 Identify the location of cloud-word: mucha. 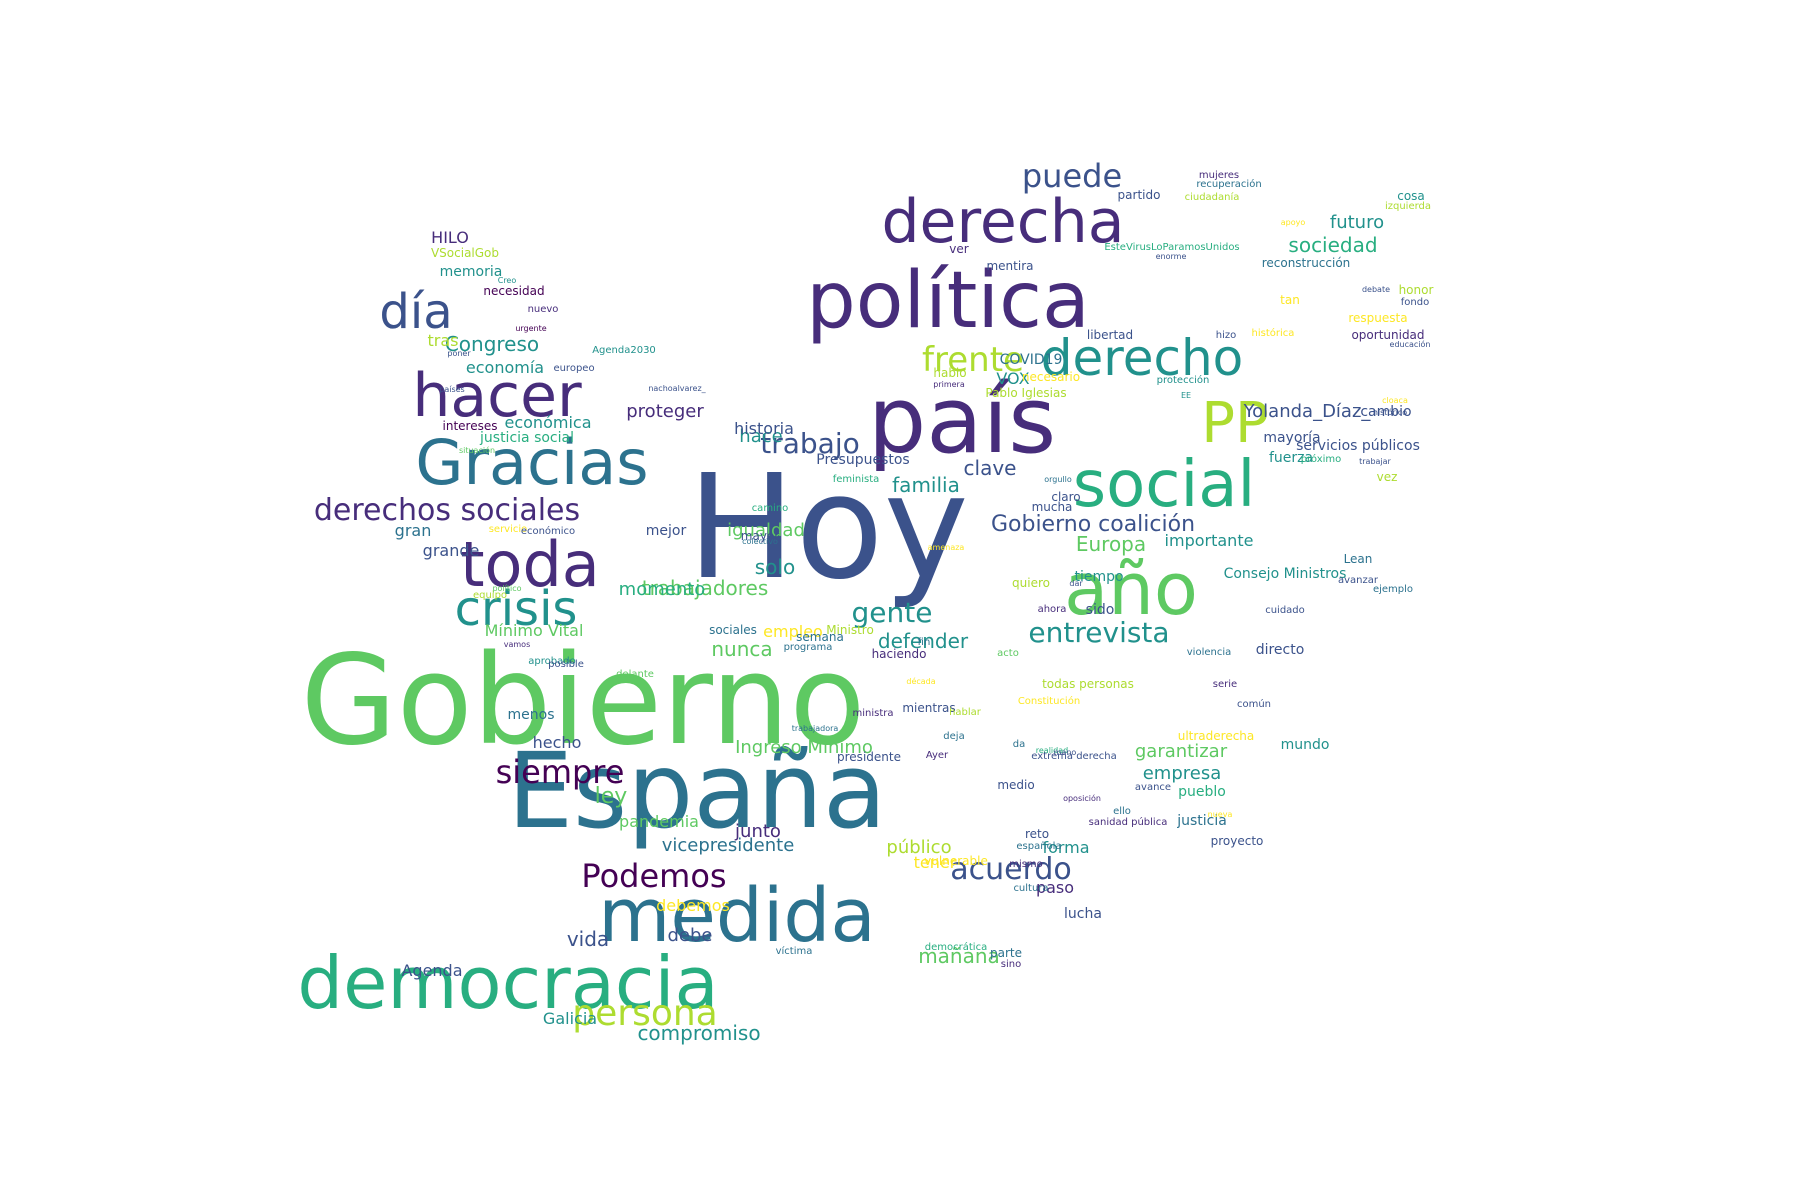
(1052, 507).